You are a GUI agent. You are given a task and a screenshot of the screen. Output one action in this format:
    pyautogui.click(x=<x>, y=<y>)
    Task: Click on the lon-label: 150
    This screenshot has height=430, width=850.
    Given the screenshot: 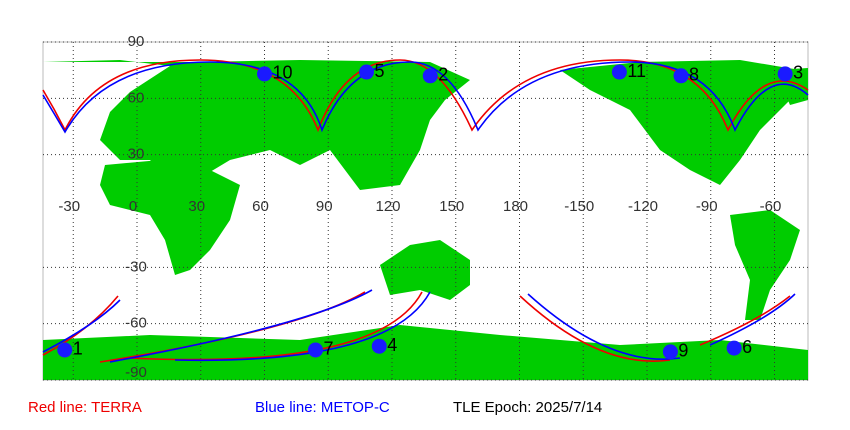 What is the action you would take?
    pyautogui.click(x=451, y=206)
    